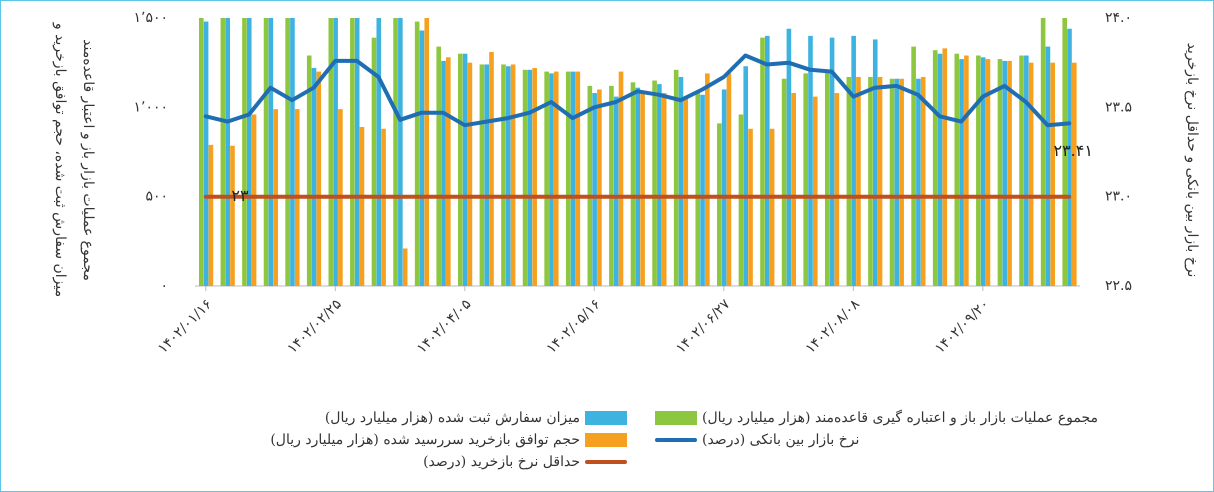  I want to click on axis-title: نرخ بازار بین بانکی و حداقل نرخ بازخرید, so click(1192, 160).